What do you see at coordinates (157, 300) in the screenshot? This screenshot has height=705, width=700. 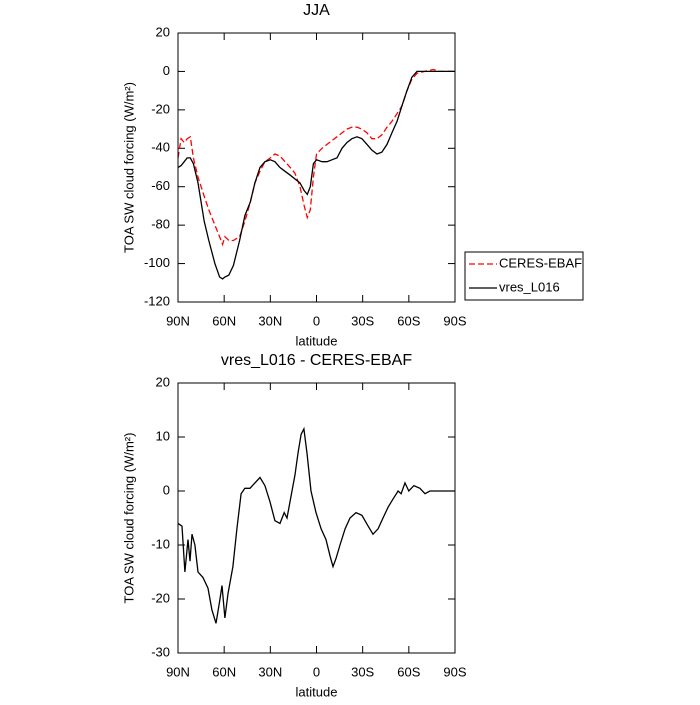 I see `y-tick-label: -120` at bounding box center [157, 300].